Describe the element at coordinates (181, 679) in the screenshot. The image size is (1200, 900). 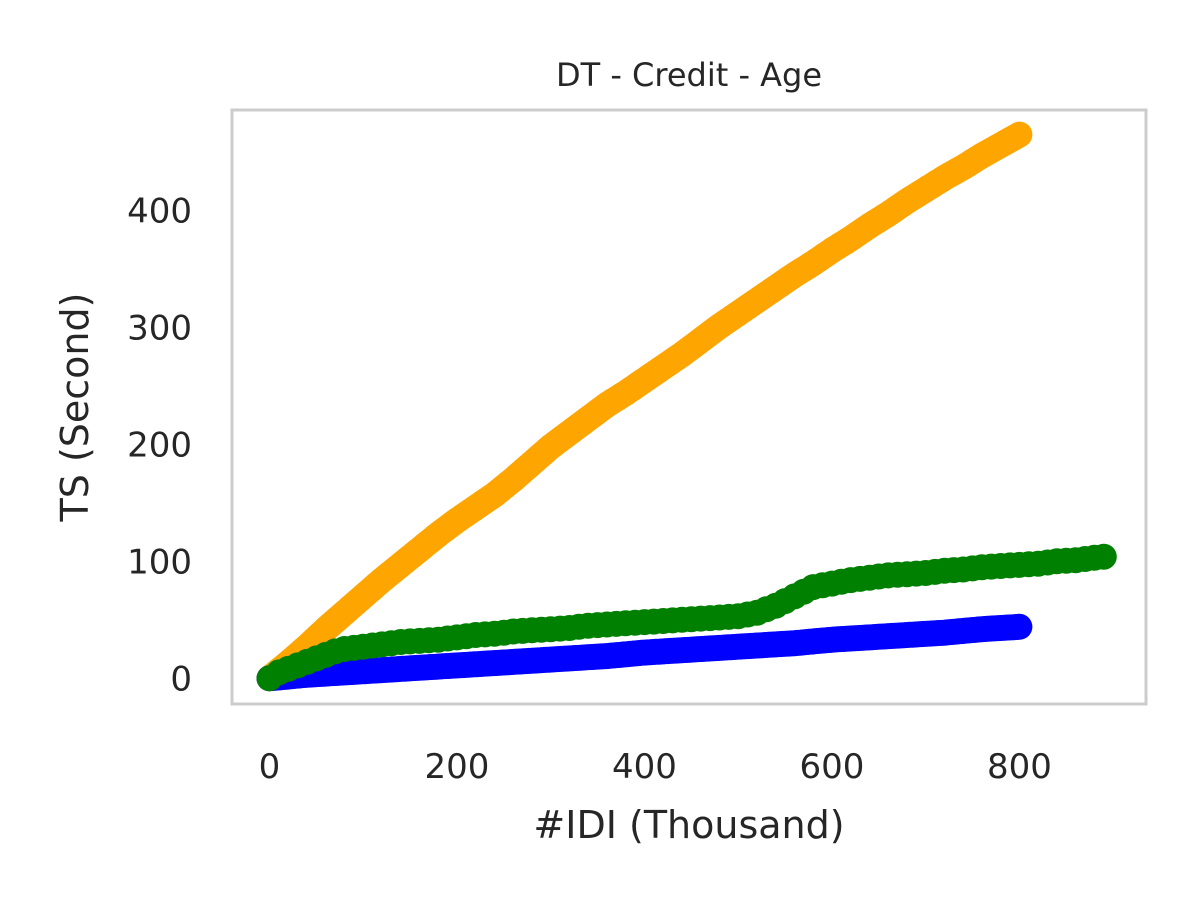
I see `y-tick-label: 0` at that location.